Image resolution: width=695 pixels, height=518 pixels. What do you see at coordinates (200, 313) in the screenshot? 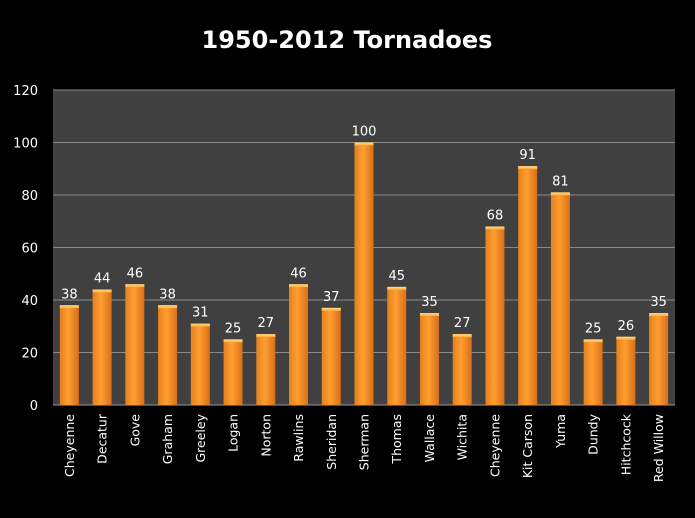
I see `data-label: 31` at bounding box center [200, 313].